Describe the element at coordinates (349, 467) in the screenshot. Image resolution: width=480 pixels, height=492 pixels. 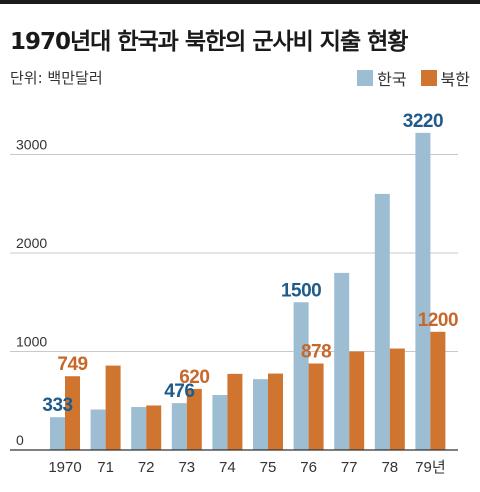
I see `x-tick-label-7: 77` at that location.